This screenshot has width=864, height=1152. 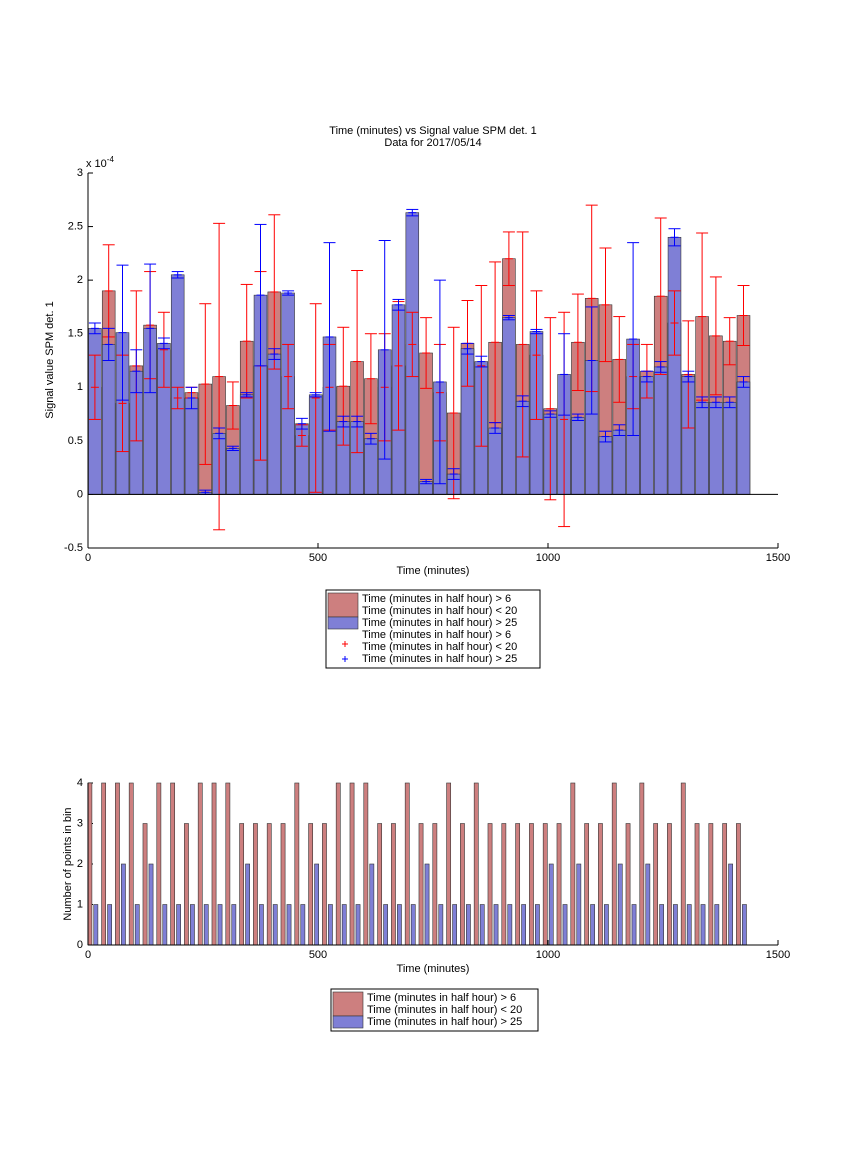 What do you see at coordinates (88, 558) in the screenshot?
I see `x-tick-label: 0` at bounding box center [88, 558].